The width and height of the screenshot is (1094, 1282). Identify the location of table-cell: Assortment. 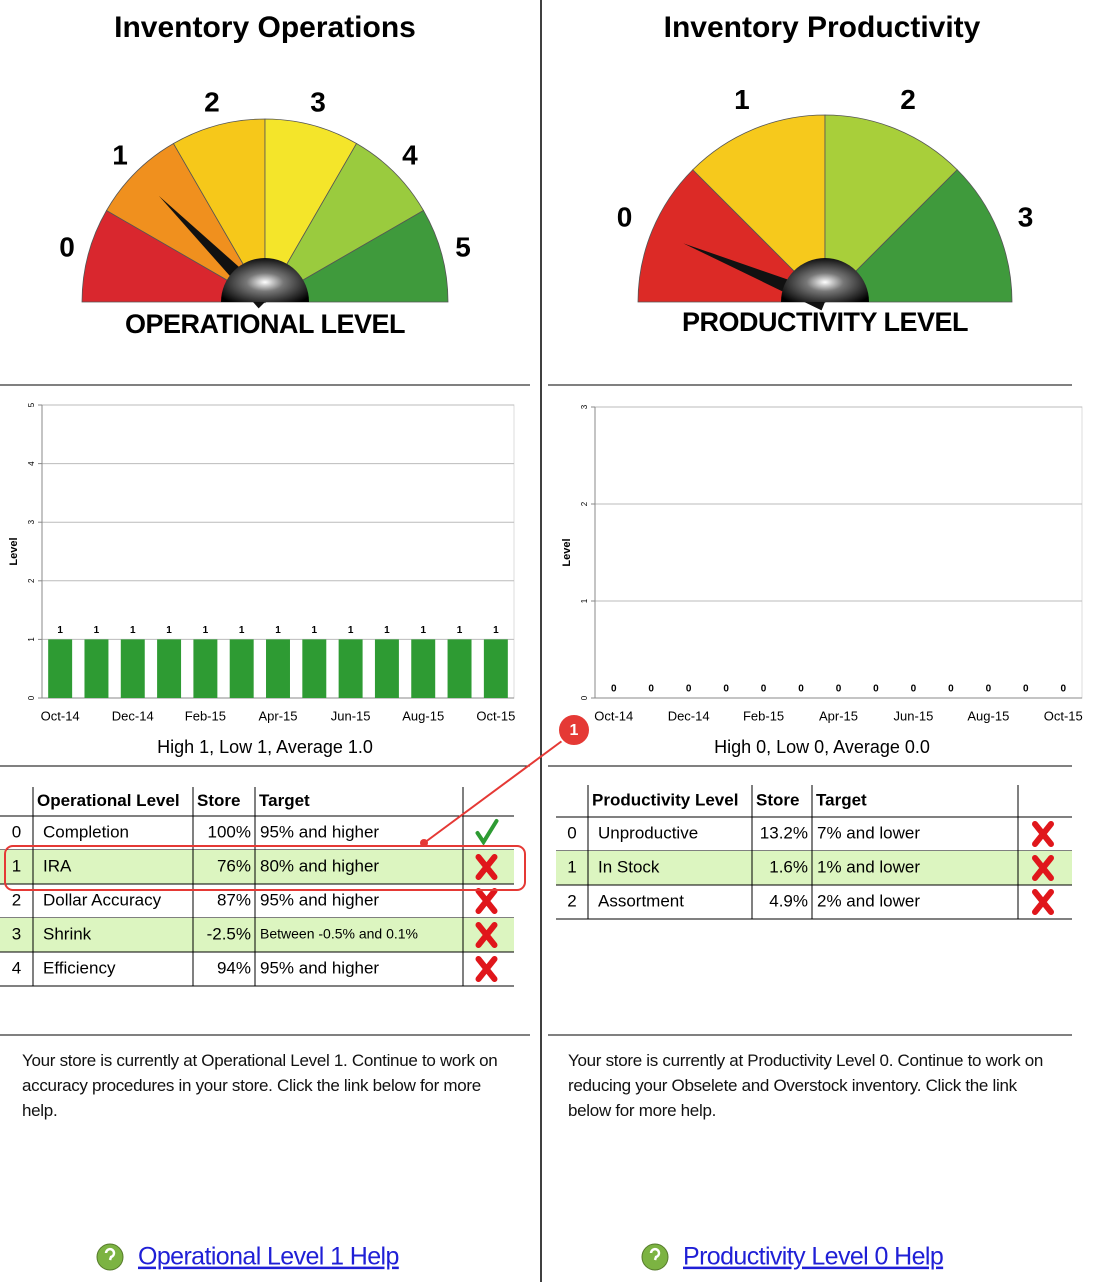
(641, 900).